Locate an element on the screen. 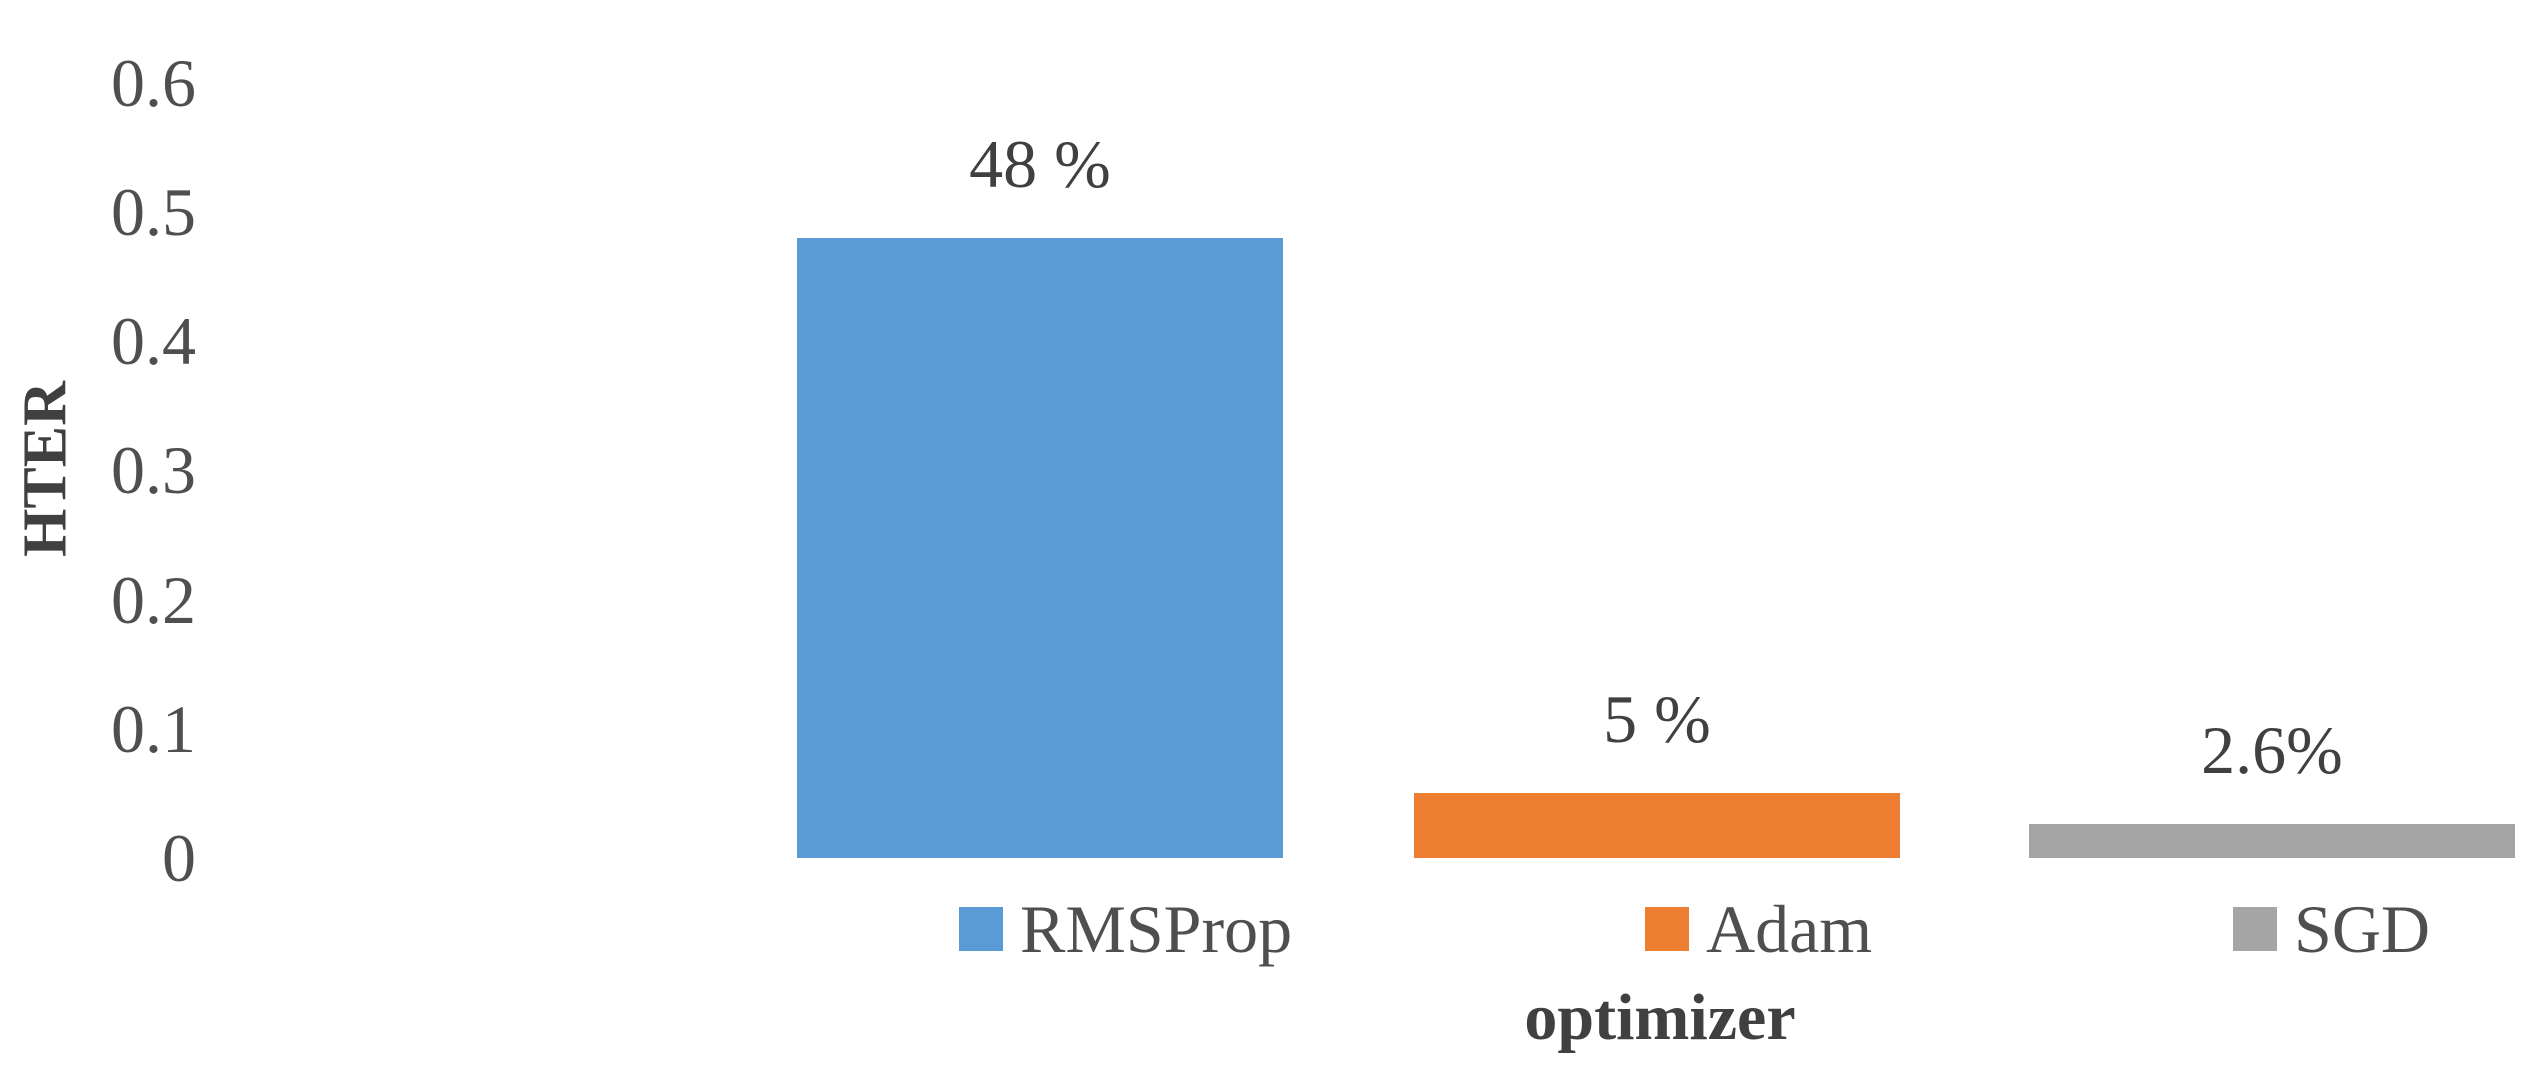  data-label-sgd: 2.6% is located at coordinates (2272, 750).